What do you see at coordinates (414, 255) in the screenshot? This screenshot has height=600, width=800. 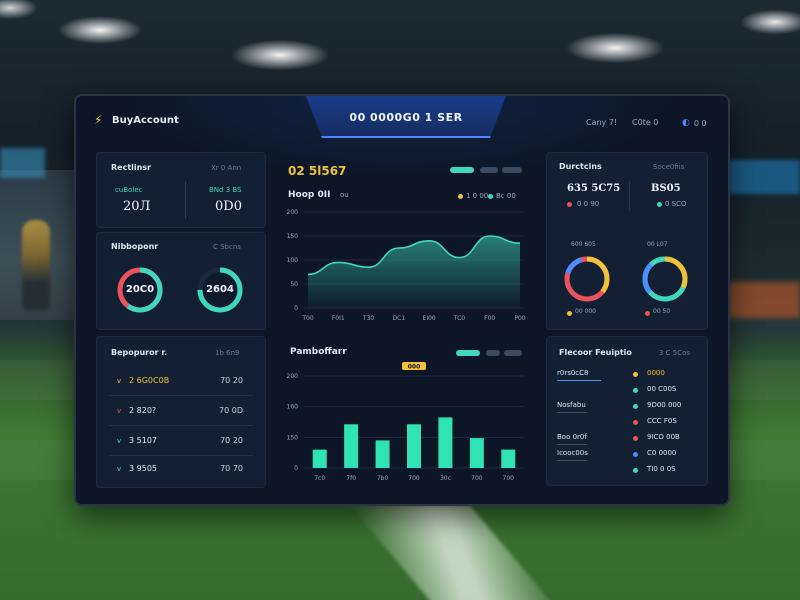 I see `series-line` at bounding box center [414, 255].